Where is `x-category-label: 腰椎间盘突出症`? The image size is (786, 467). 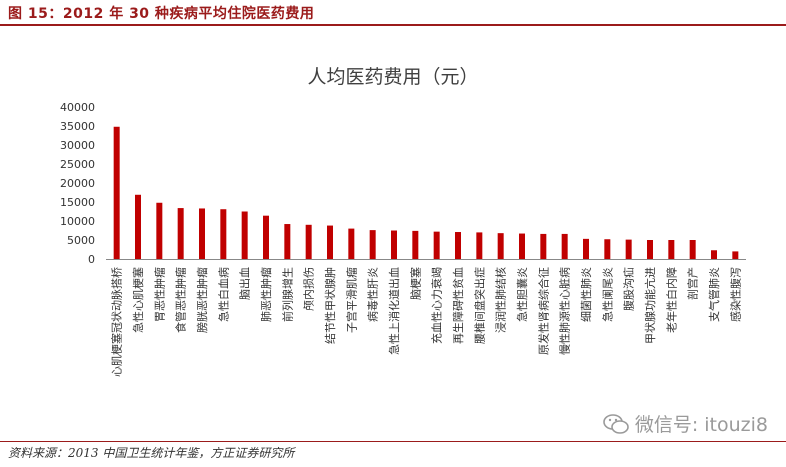
x-category-label: 腰椎间盘突出症 is located at coordinates (479, 305).